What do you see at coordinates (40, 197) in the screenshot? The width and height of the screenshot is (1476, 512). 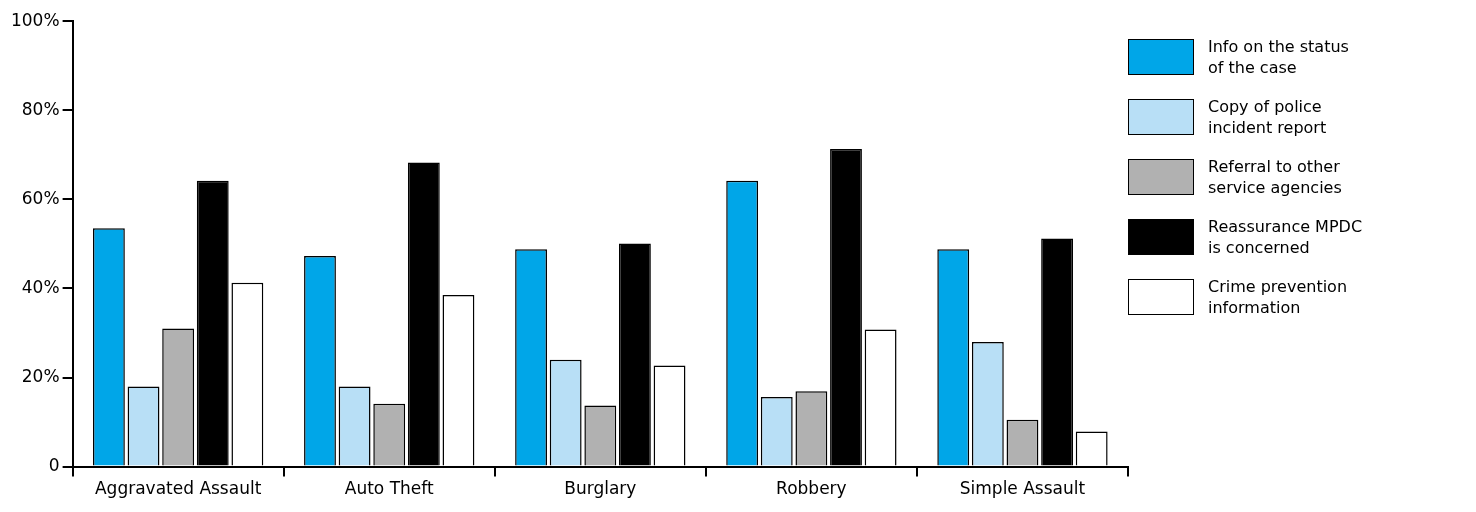 I see `y-tick-label: 60%` at bounding box center [40, 197].